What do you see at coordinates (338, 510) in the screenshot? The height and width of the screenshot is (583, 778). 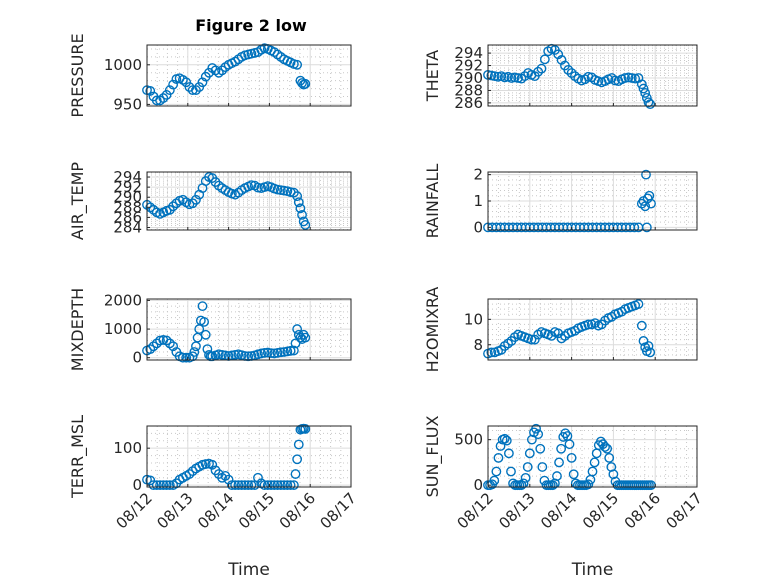 I see `x-tick-label: 08/17` at bounding box center [338, 510].